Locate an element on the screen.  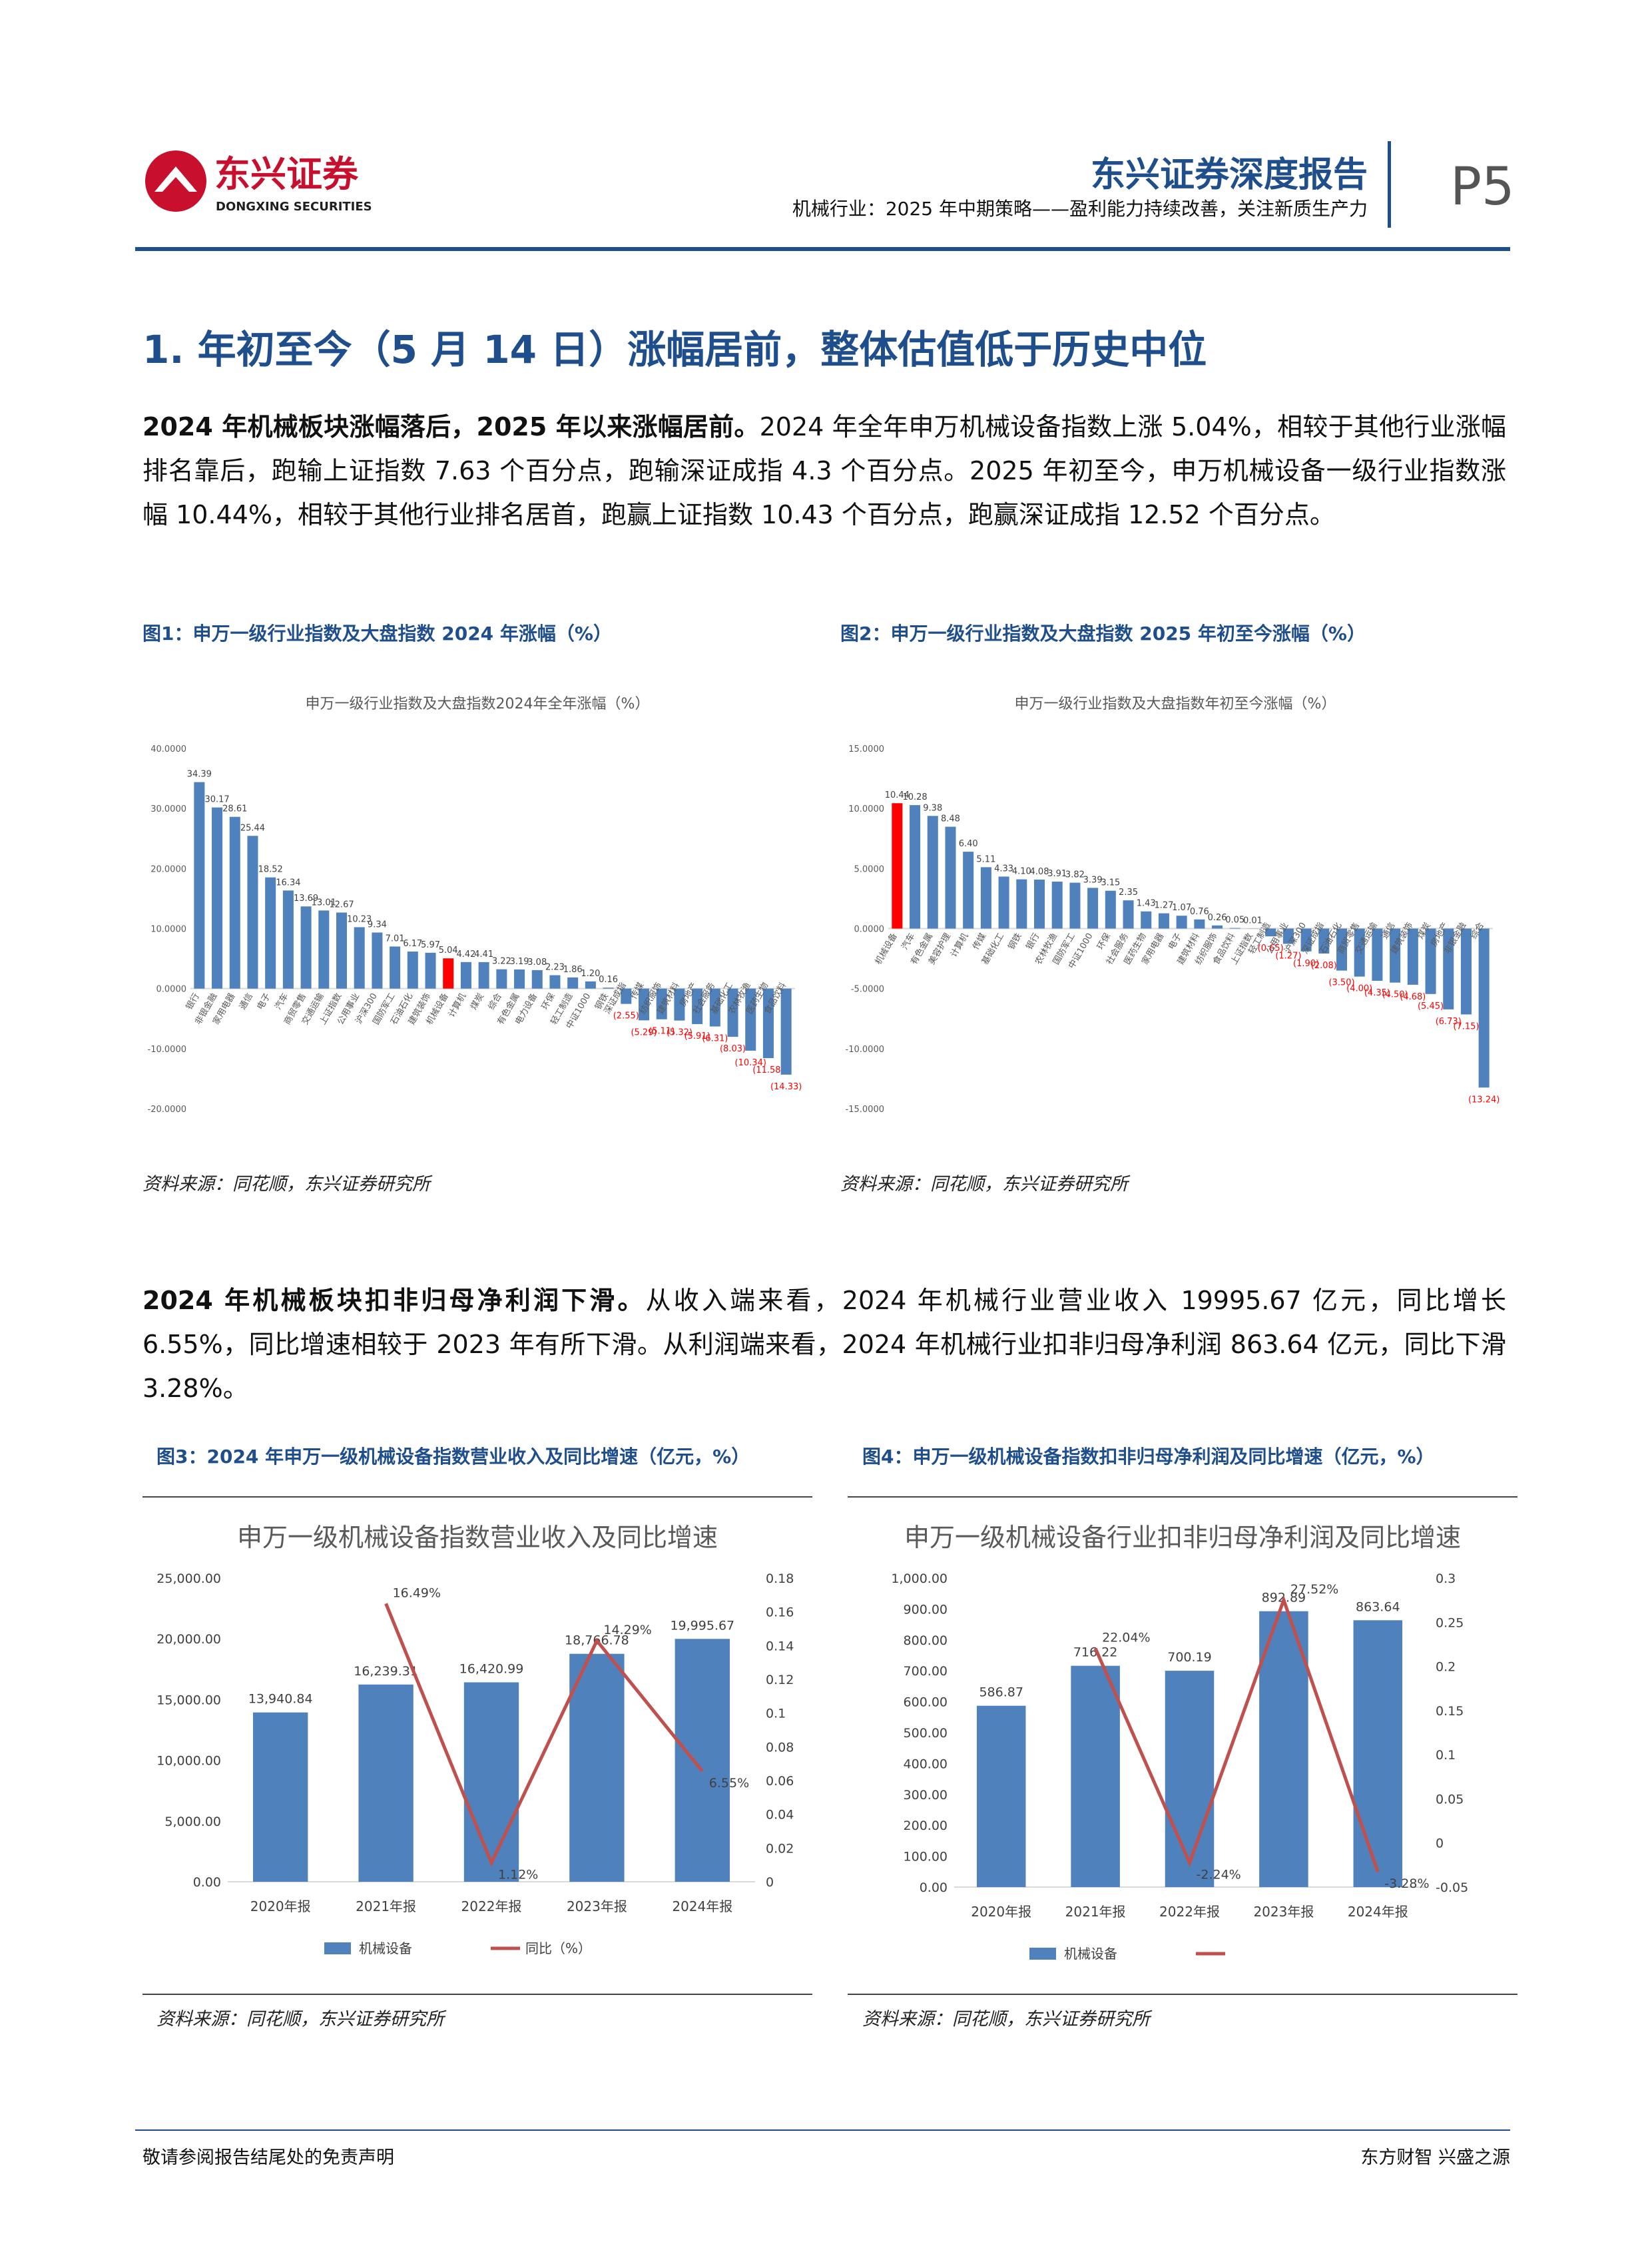
data-label: 34.39 is located at coordinates (199, 775).